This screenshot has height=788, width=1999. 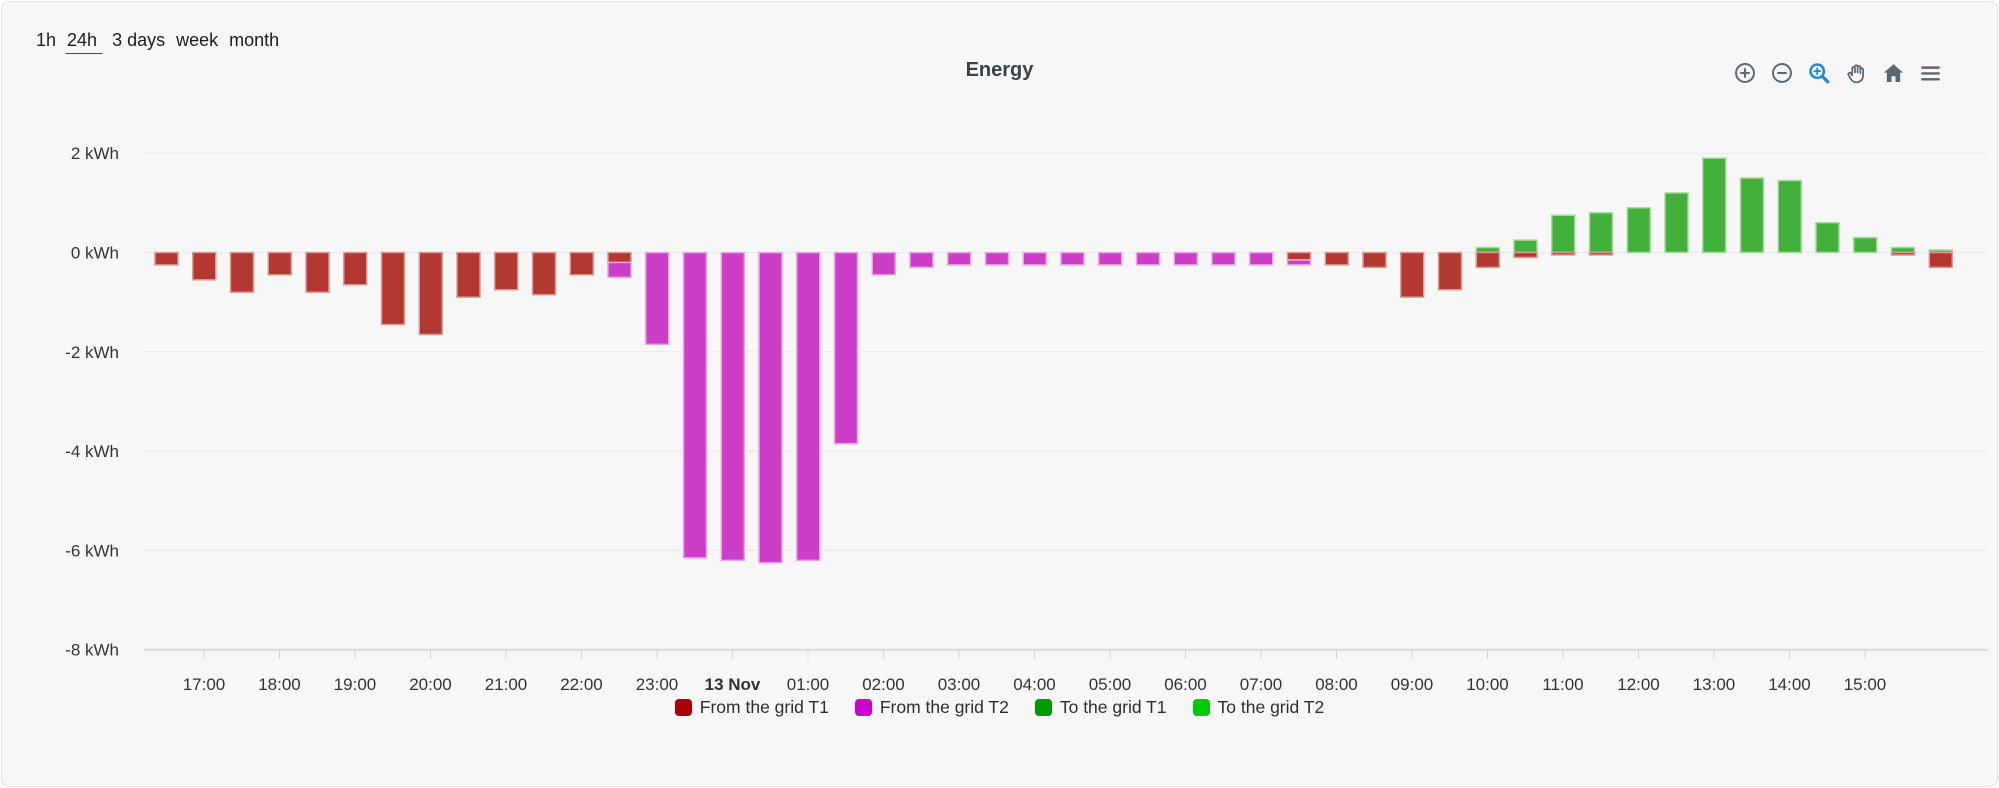 I want to click on y-tick-label: -8 kWh, so click(x=92, y=650).